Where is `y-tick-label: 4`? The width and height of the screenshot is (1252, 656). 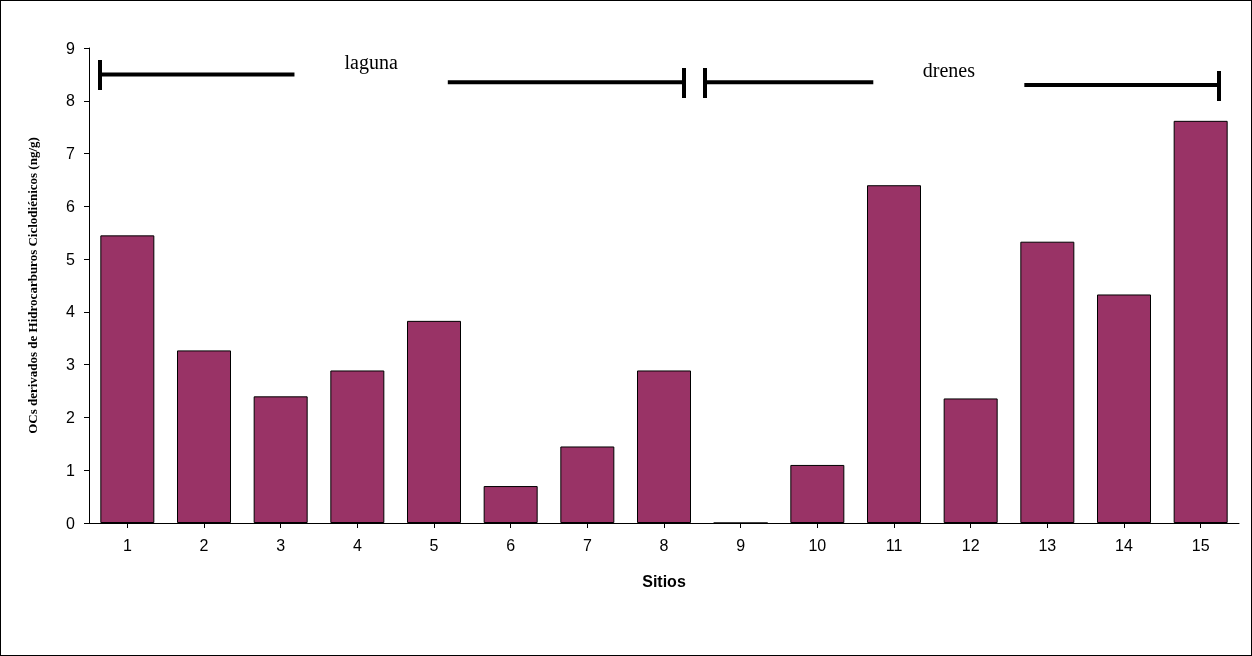 y-tick-label: 4 is located at coordinates (71, 312).